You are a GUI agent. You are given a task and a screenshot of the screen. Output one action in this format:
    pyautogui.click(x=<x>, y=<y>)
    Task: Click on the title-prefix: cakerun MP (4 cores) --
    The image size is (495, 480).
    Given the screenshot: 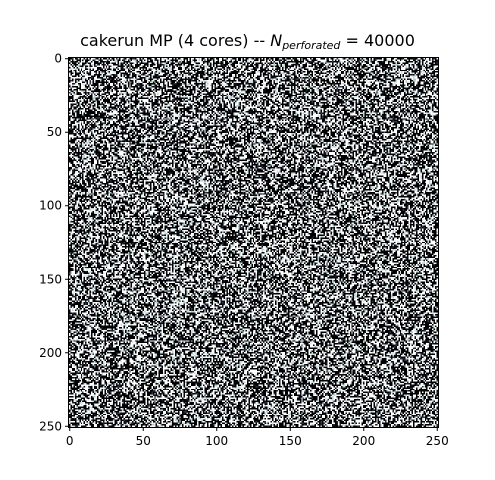 What is the action you would take?
    pyautogui.click(x=175, y=40)
    